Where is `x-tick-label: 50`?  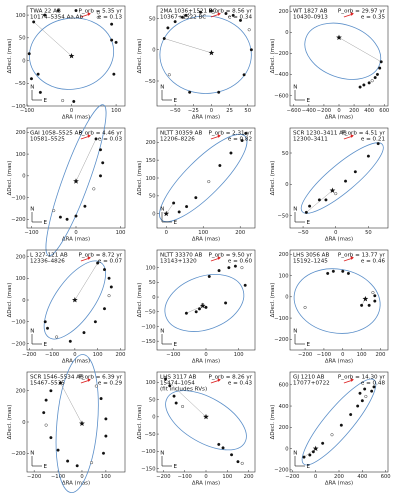
x-tick-label: 50 is located at coordinates (247, 111).